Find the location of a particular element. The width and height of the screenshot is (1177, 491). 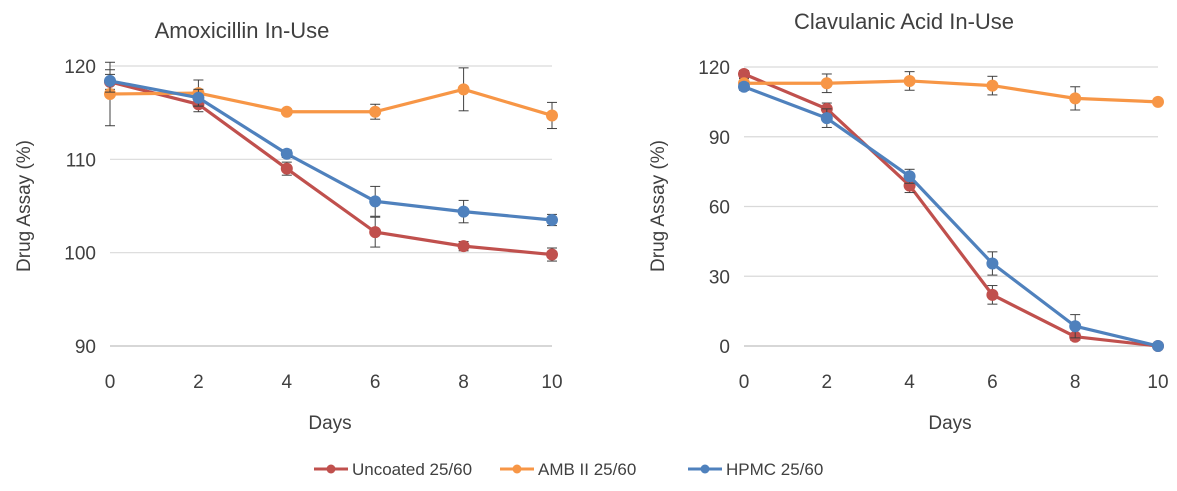

legend-label: HPMC 25/60 is located at coordinates (774, 469).